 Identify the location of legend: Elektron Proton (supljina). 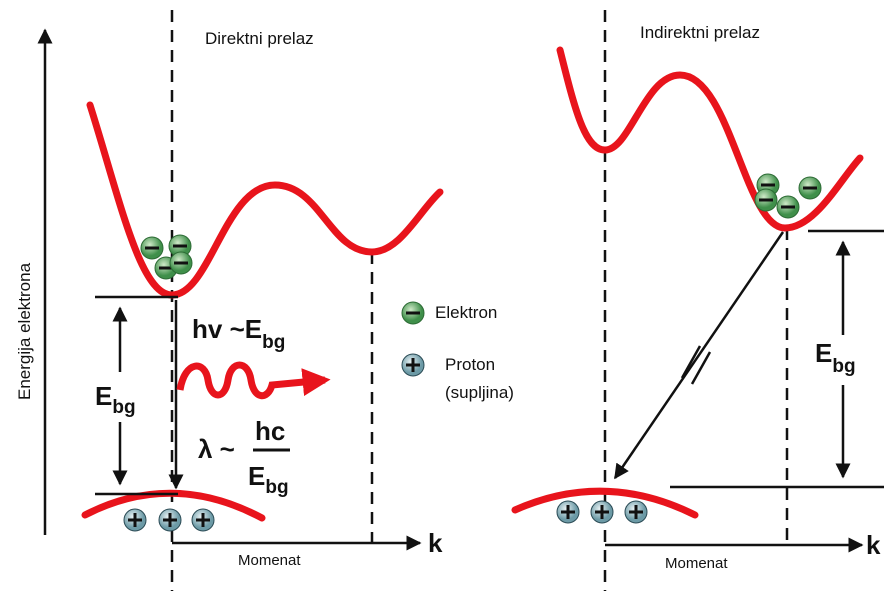
(457, 351).